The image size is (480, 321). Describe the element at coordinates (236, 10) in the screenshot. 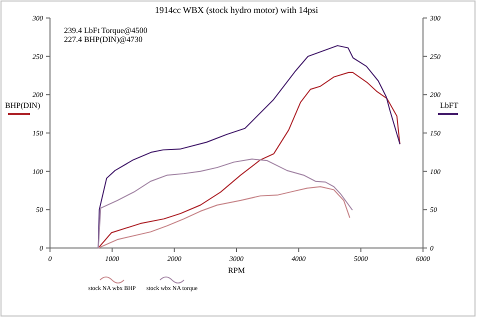

I see `chart-title: 1914cc WBX (stock hydro motor) with 14psi` at that location.